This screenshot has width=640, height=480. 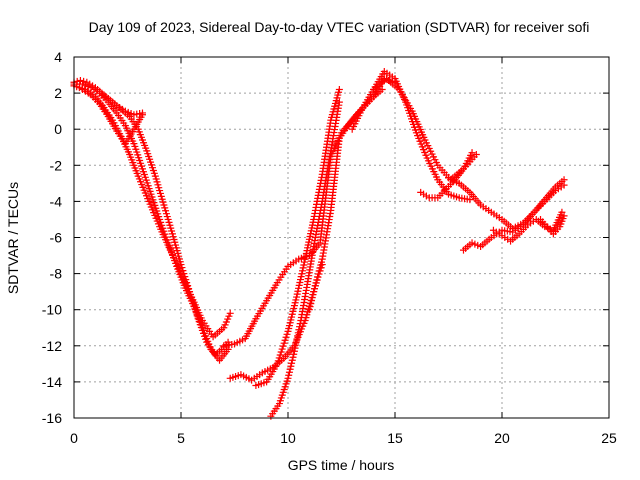 What do you see at coordinates (52, 418) in the screenshot?
I see `y-tick-label: -16` at bounding box center [52, 418].